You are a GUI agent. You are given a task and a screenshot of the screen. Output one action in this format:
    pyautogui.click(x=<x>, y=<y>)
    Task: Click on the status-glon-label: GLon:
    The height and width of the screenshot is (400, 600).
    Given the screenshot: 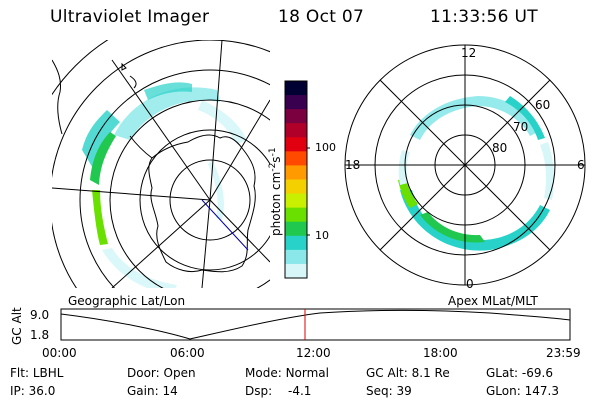 What is the action you would take?
    pyautogui.click(x=503, y=391)
    